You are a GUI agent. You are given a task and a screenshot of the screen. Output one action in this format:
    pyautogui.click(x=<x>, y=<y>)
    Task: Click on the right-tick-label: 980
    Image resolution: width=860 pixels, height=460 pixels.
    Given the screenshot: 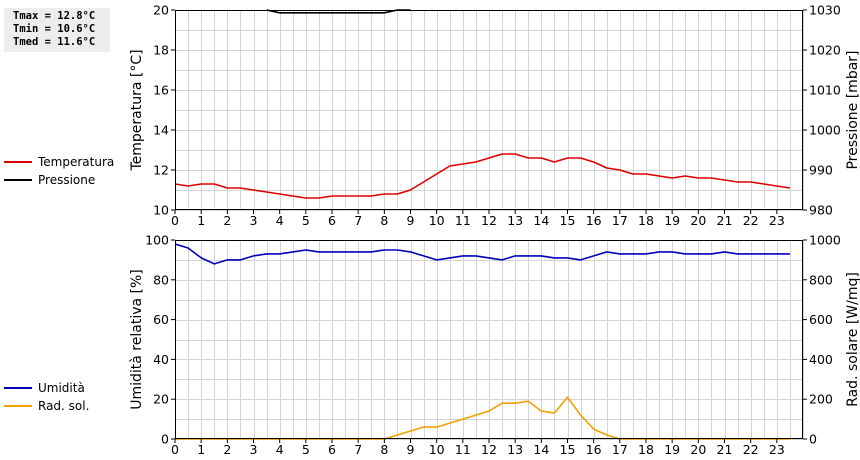 What is the action you would take?
    pyautogui.click(x=821, y=210)
    